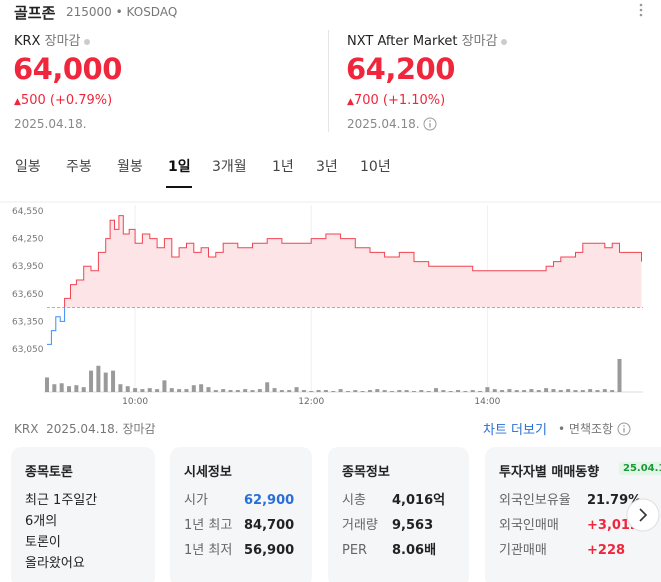  What do you see at coordinates (353, 261) in the screenshot?
I see `price-line-up` at bounding box center [353, 261].